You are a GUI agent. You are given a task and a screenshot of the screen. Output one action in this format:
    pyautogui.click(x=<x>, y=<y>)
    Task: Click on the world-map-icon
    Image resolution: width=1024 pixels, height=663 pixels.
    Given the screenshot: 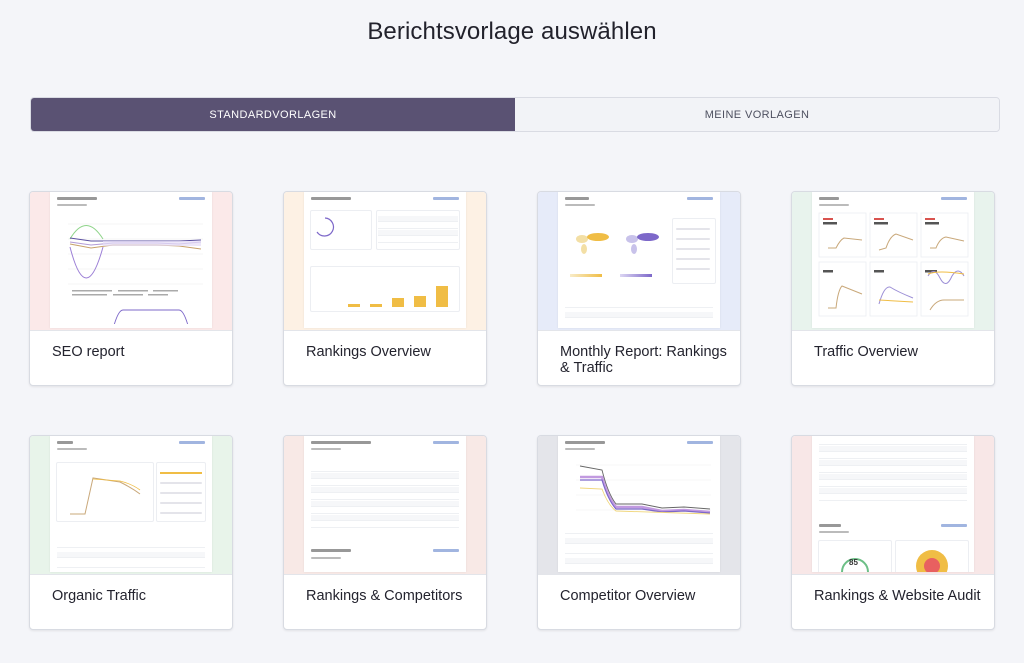 What is the action you would take?
    pyautogui.click(x=617, y=243)
    